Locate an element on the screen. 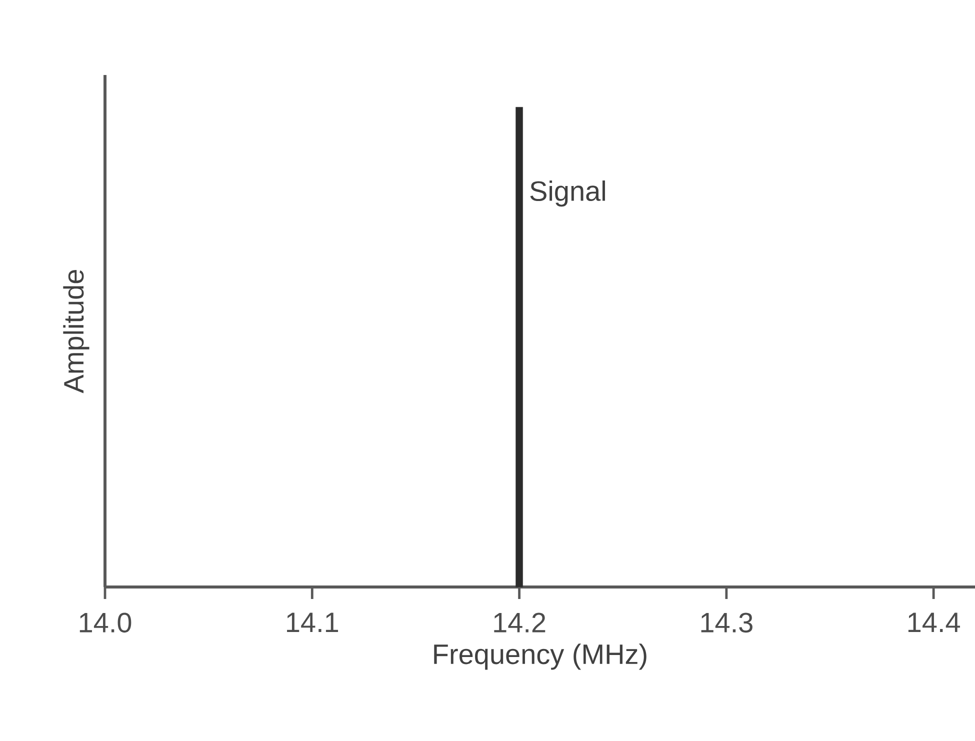 The width and height of the screenshot is (975, 741). x-axis-title: Frequency (MHz) is located at coordinates (540, 657).